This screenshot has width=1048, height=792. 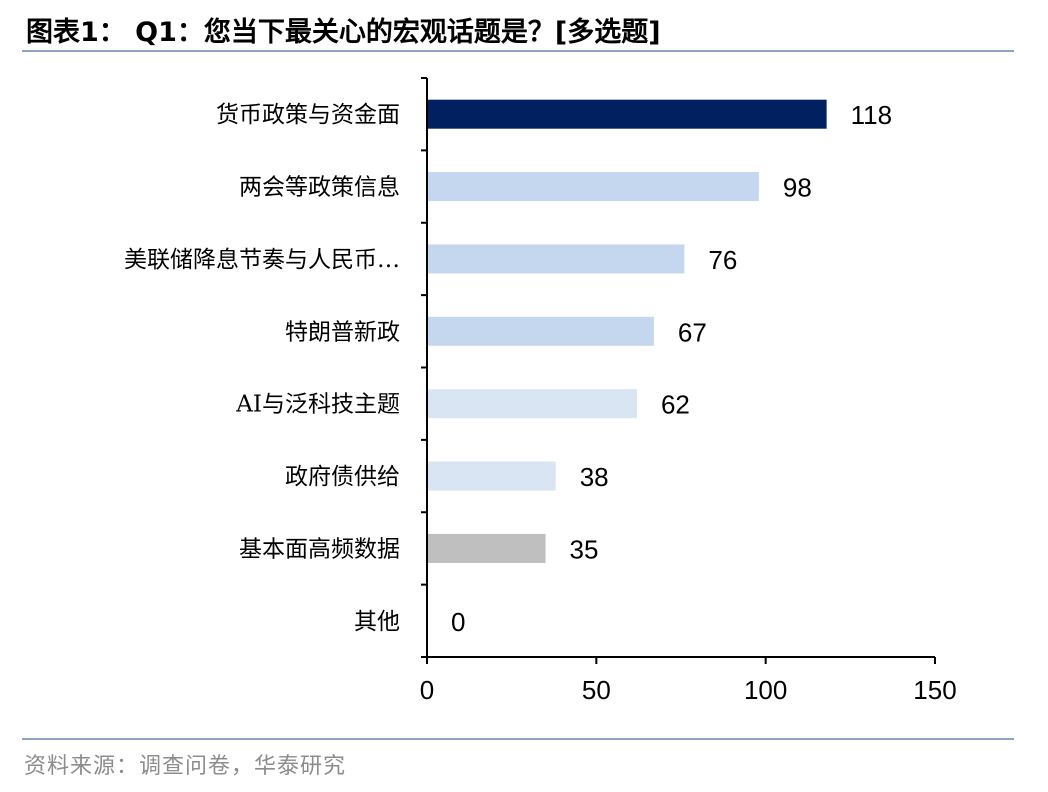 What do you see at coordinates (377, 622) in the screenshot?
I see `category-label-7: 其他` at bounding box center [377, 622].